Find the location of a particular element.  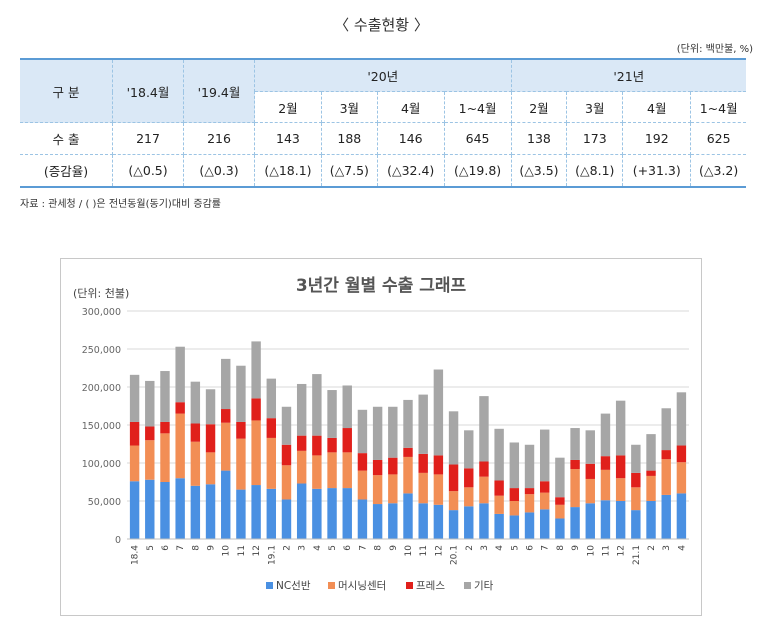

legend-label: 기타 is located at coordinates (484, 586).